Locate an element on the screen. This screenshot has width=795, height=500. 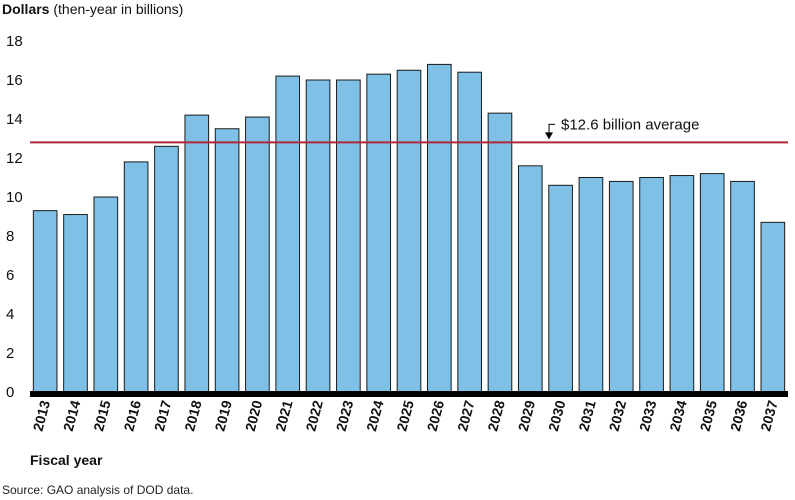
y-tick-label: 4 is located at coordinates (10, 314).